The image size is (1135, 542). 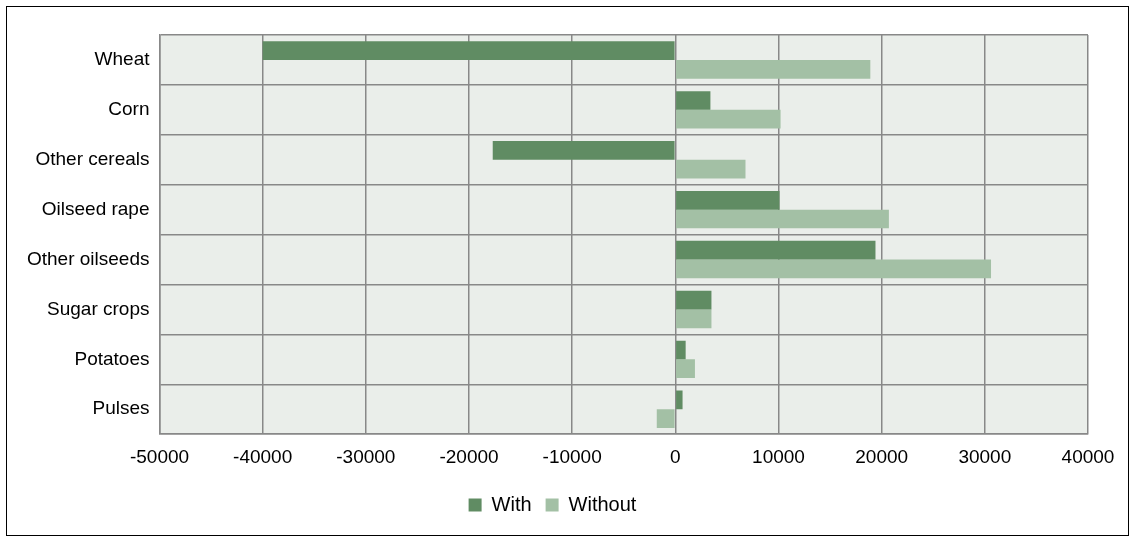 What do you see at coordinates (121, 408) in the screenshot?
I see `y-tick-label: Pulses` at bounding box center [121, 408].